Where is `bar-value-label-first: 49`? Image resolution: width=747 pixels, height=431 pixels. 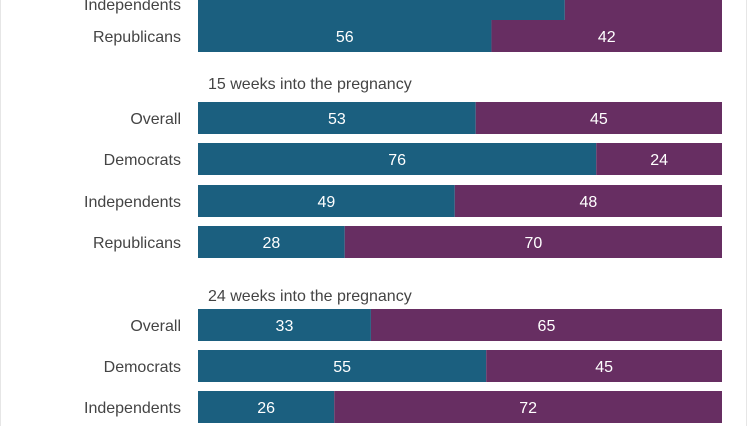
bar-value-label-first: 49 is located at coordinates (326, 202).